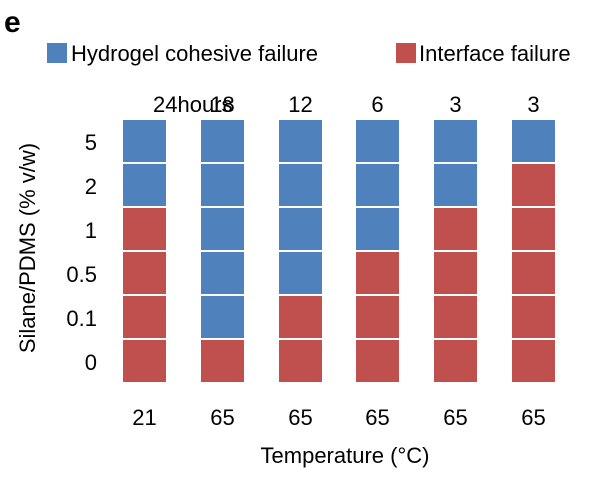 The width and height of the screenshot is (615, 479). I want to click on column-temperature-label: 21, so click(144, 417).